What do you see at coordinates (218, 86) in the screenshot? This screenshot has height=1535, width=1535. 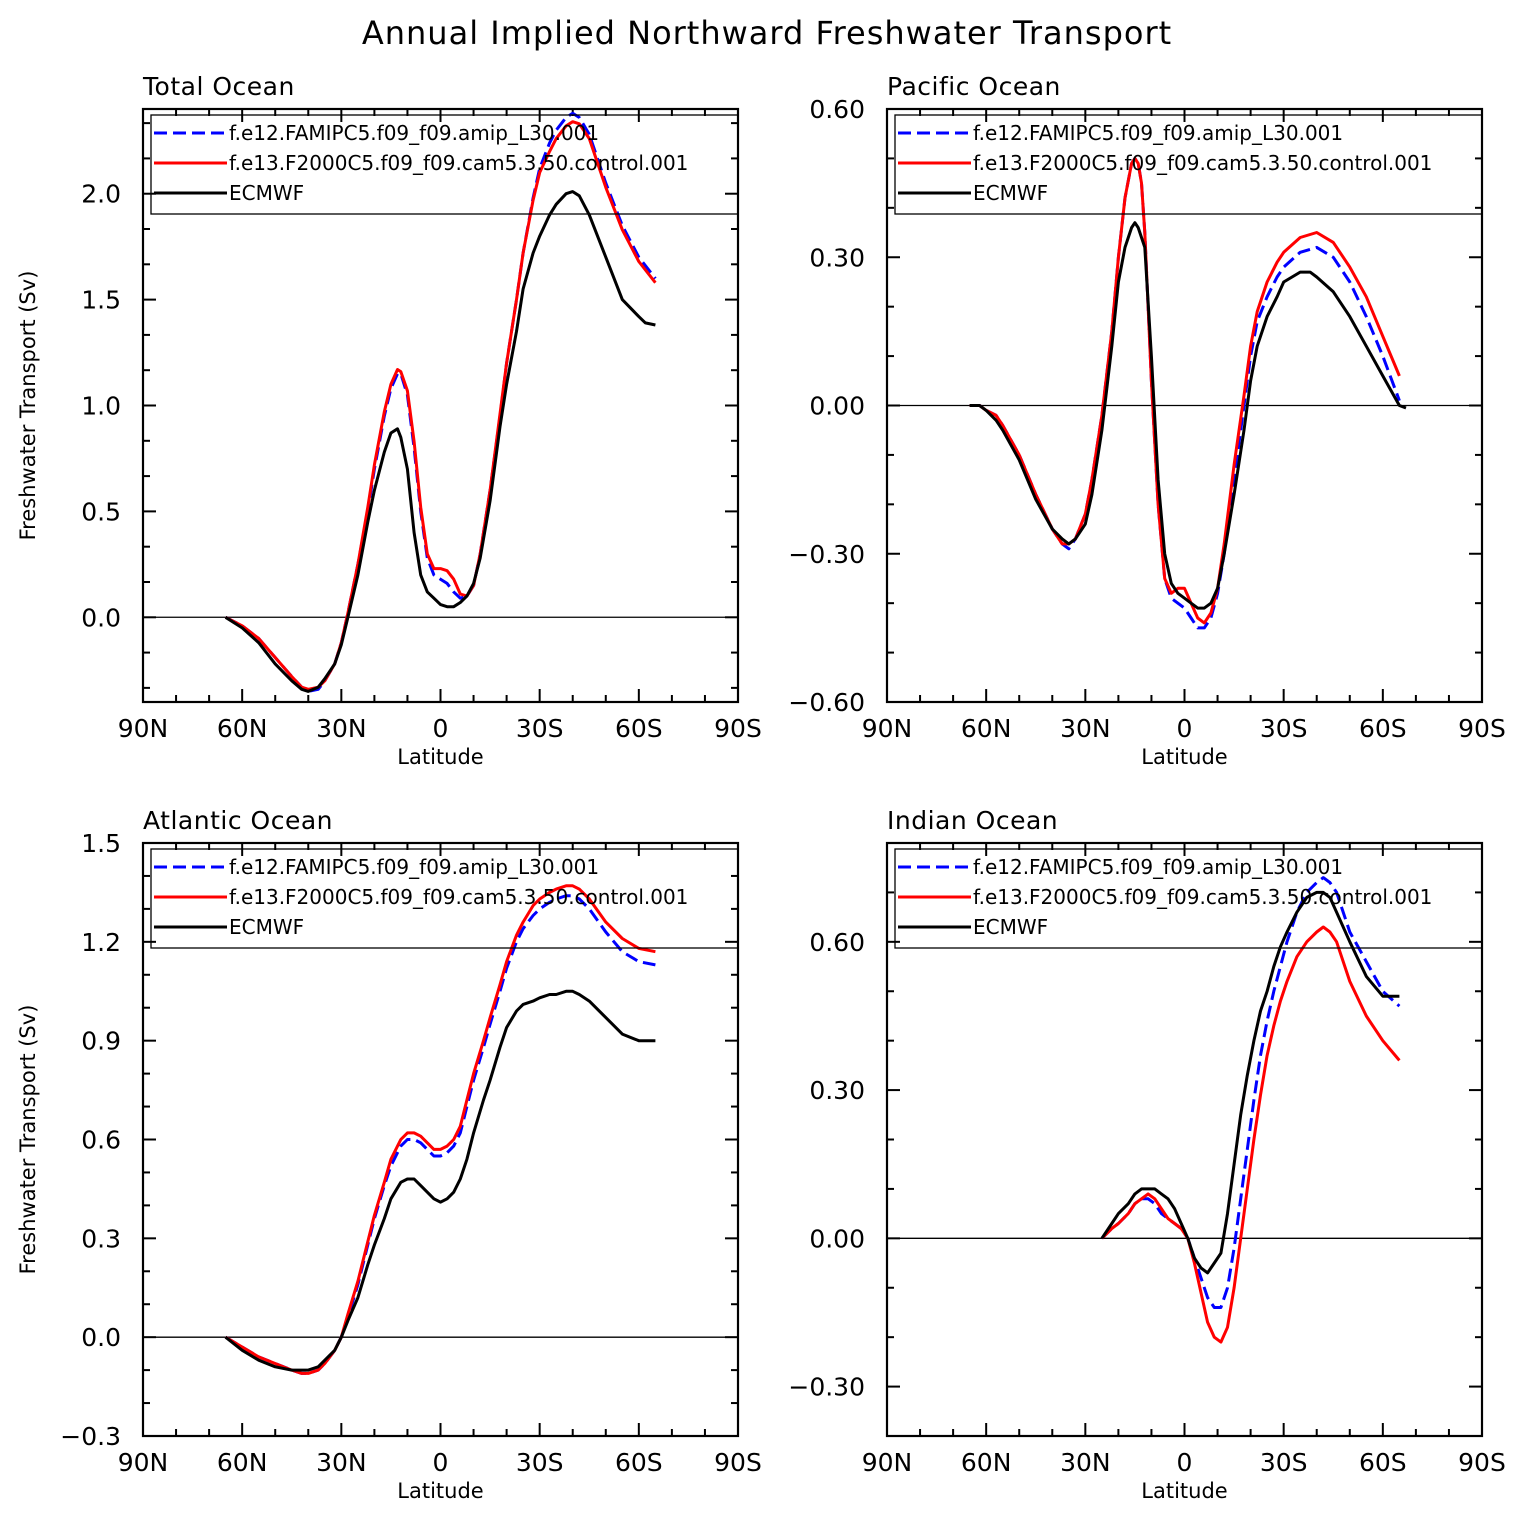 I see `panel-title: Total Ocean` at bounding box center [218, 86].